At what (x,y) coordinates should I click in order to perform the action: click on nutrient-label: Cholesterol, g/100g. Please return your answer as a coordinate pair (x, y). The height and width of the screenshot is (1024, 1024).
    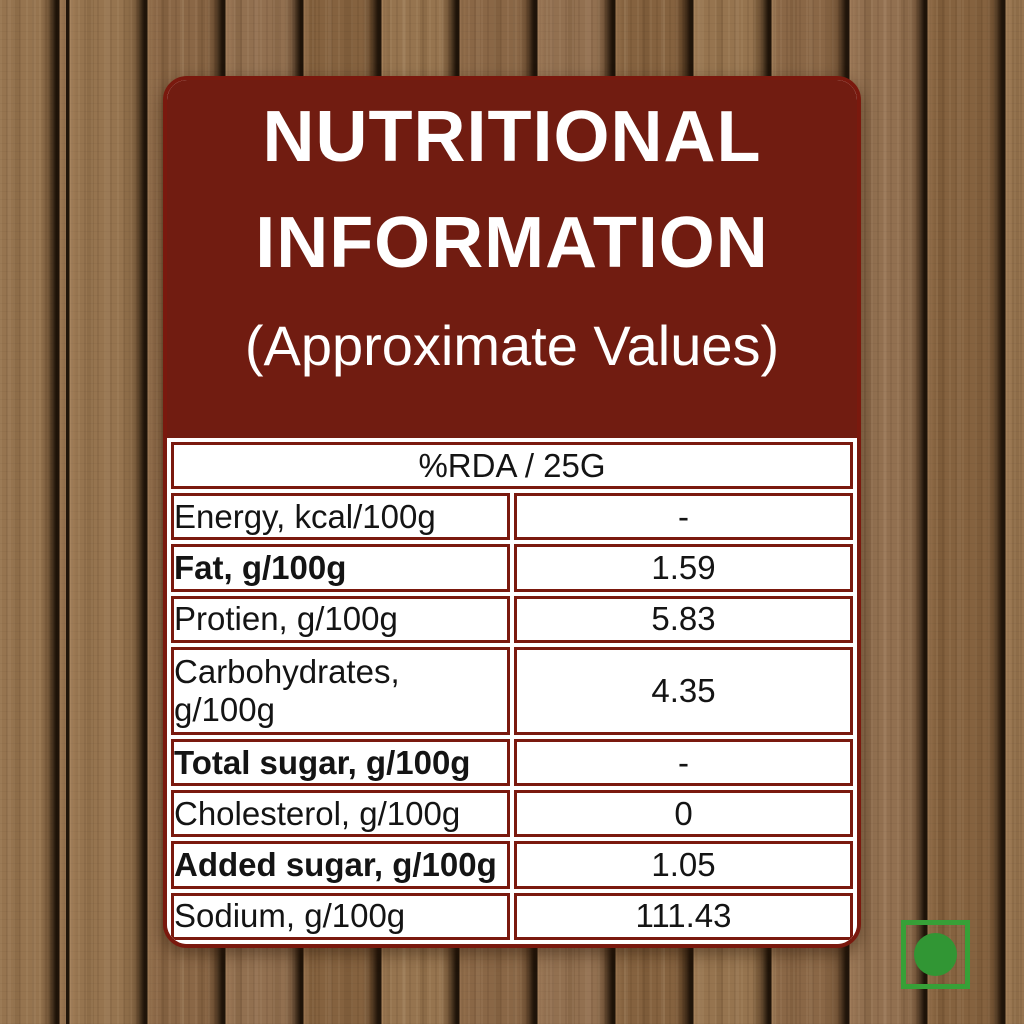
    Looking at the image, I should click on (340, 814).